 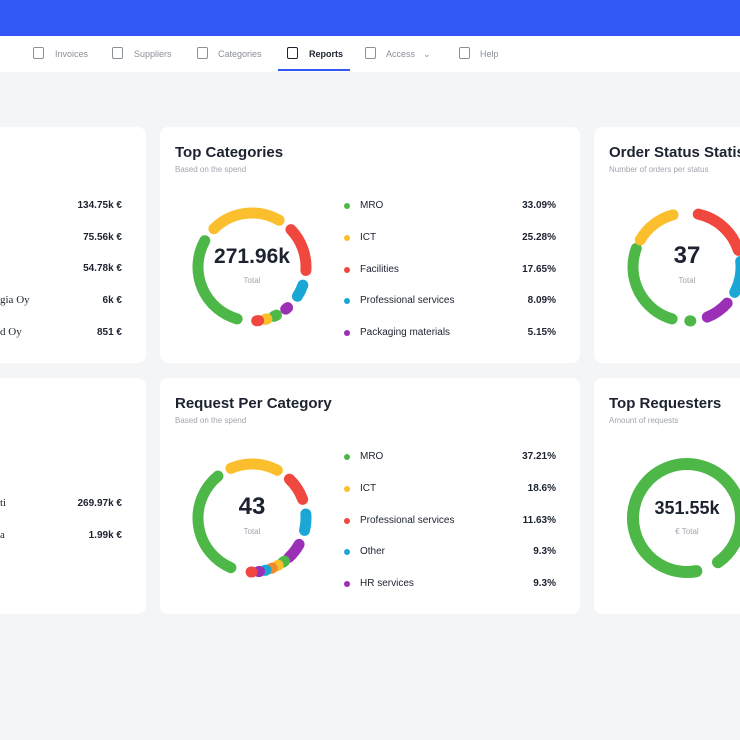 What do you see at coordinates (665, 403) in the screenshot?
I see `card-title: Top Requesters` at bounding box center [665, 403].